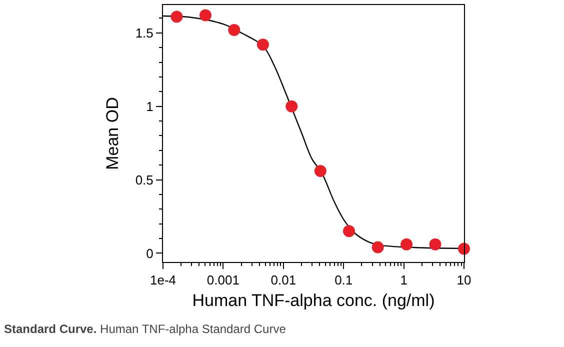 Image resolution: width=564 pixels, height=347 pixels. What do you see at coordinates (313, 300) in the screenshot?
I see `x-axis-title: Human TNF-alpha conc. (ng/ml)` at bounding box center [313, 300].